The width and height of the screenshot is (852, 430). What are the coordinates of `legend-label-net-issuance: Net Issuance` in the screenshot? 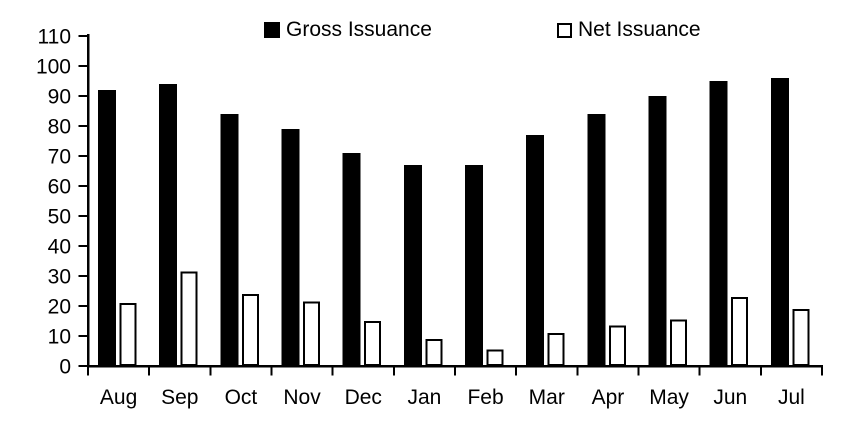 It's located at (639, 29).